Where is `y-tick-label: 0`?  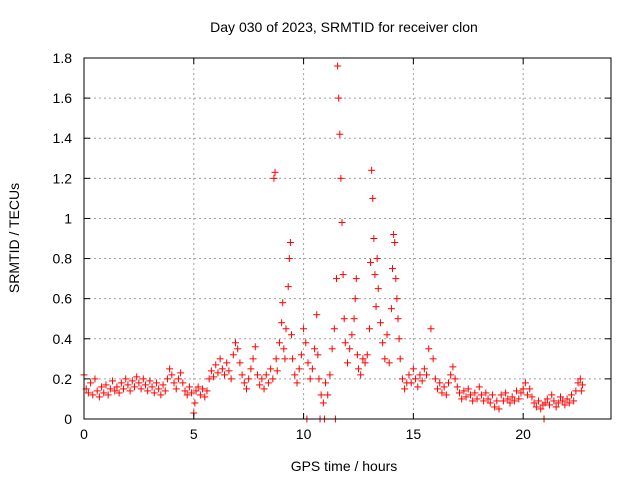 y-tick-label: 0 is located at coordinates (68, 419).